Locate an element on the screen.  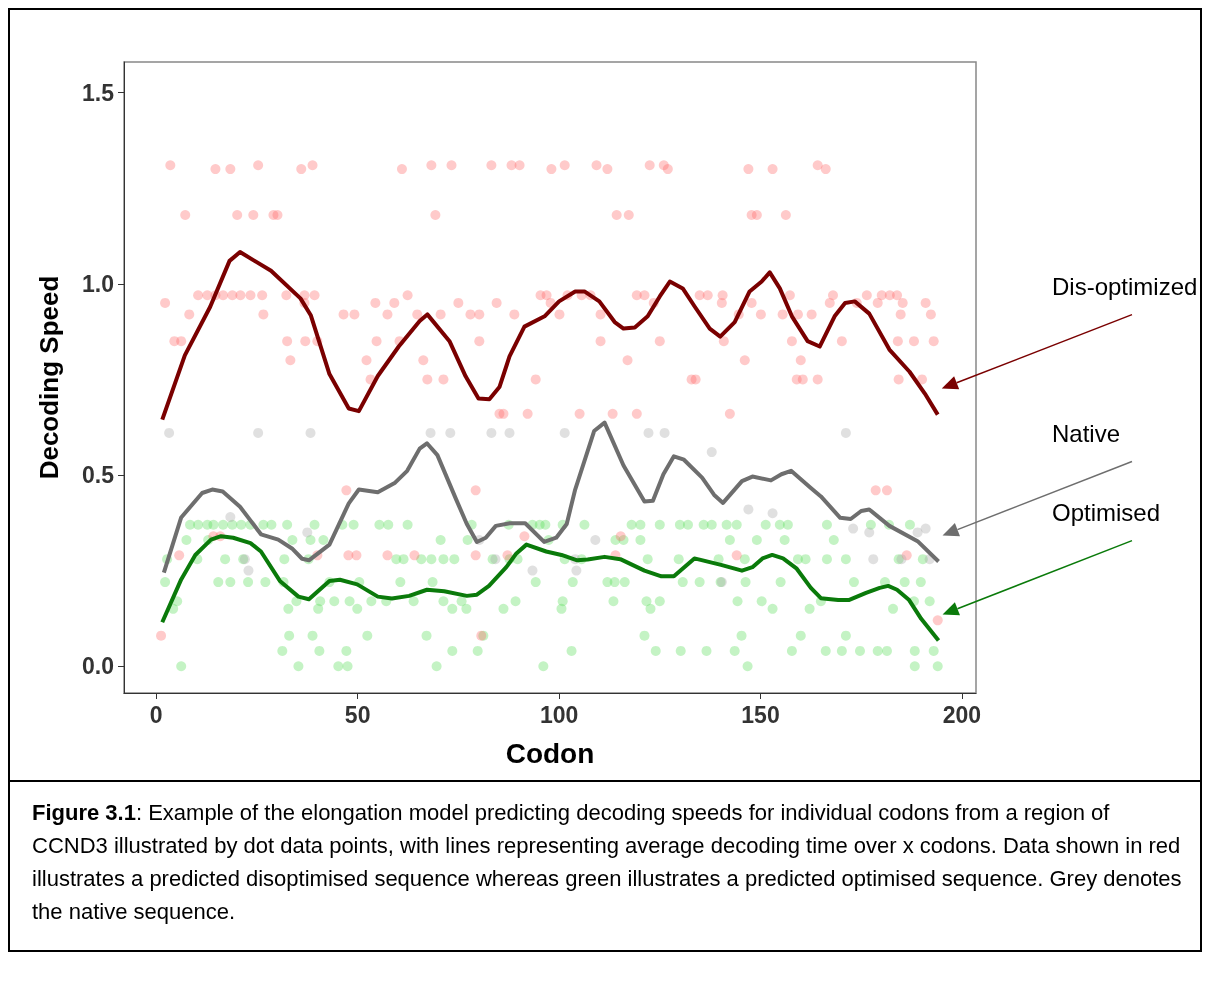
text: Native is located at coordinates (1086, 433).